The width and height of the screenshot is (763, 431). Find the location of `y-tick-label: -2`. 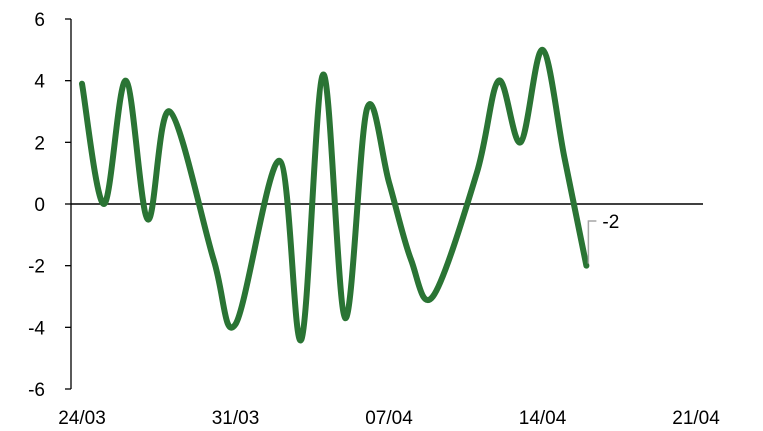

y-tick-label: -2 is located at coordinates (36, 267).